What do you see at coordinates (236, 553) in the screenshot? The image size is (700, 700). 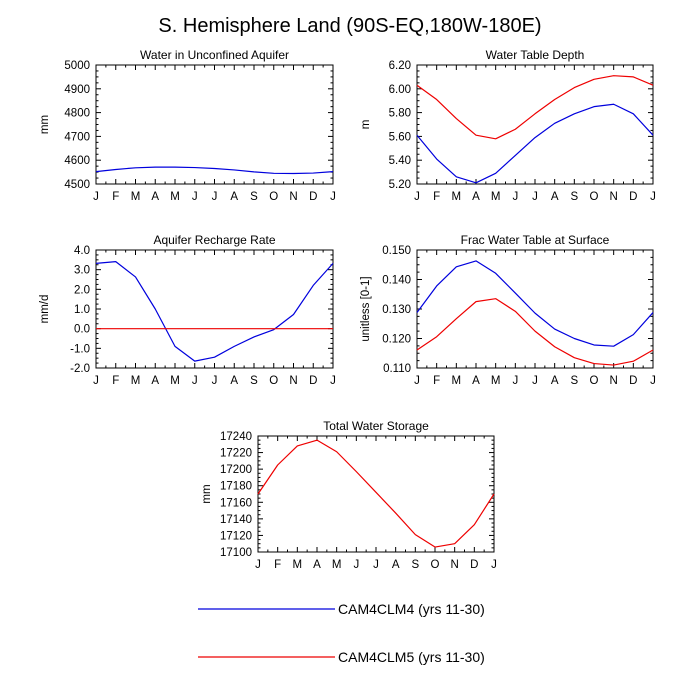 I see `panel-total-water-storage-ytick-label: 17100` at bounding box center [236, 553].